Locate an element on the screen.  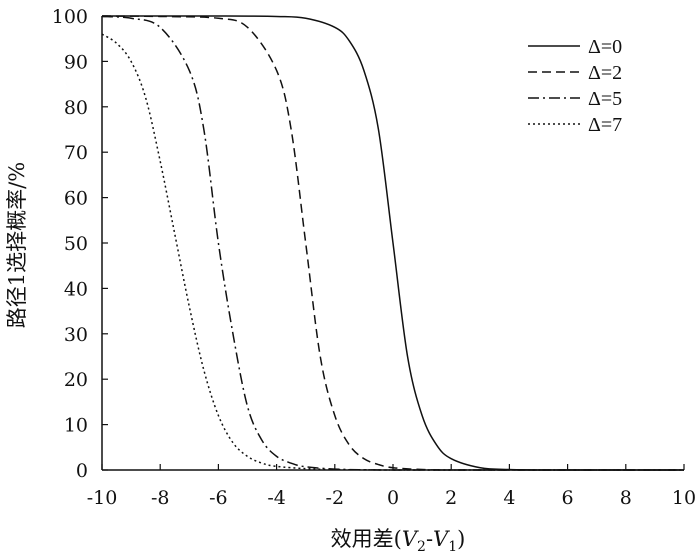
y-tick-label: 100 is located at coordinates (70, 17).